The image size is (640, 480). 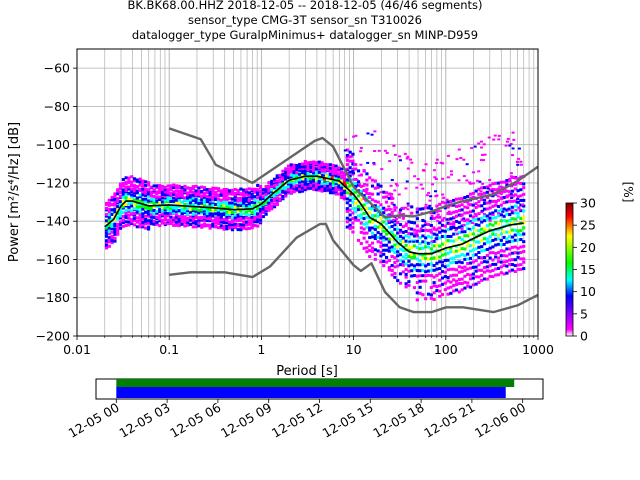 I want to click on x-tick-label: 100, so click(x=446, y=349).